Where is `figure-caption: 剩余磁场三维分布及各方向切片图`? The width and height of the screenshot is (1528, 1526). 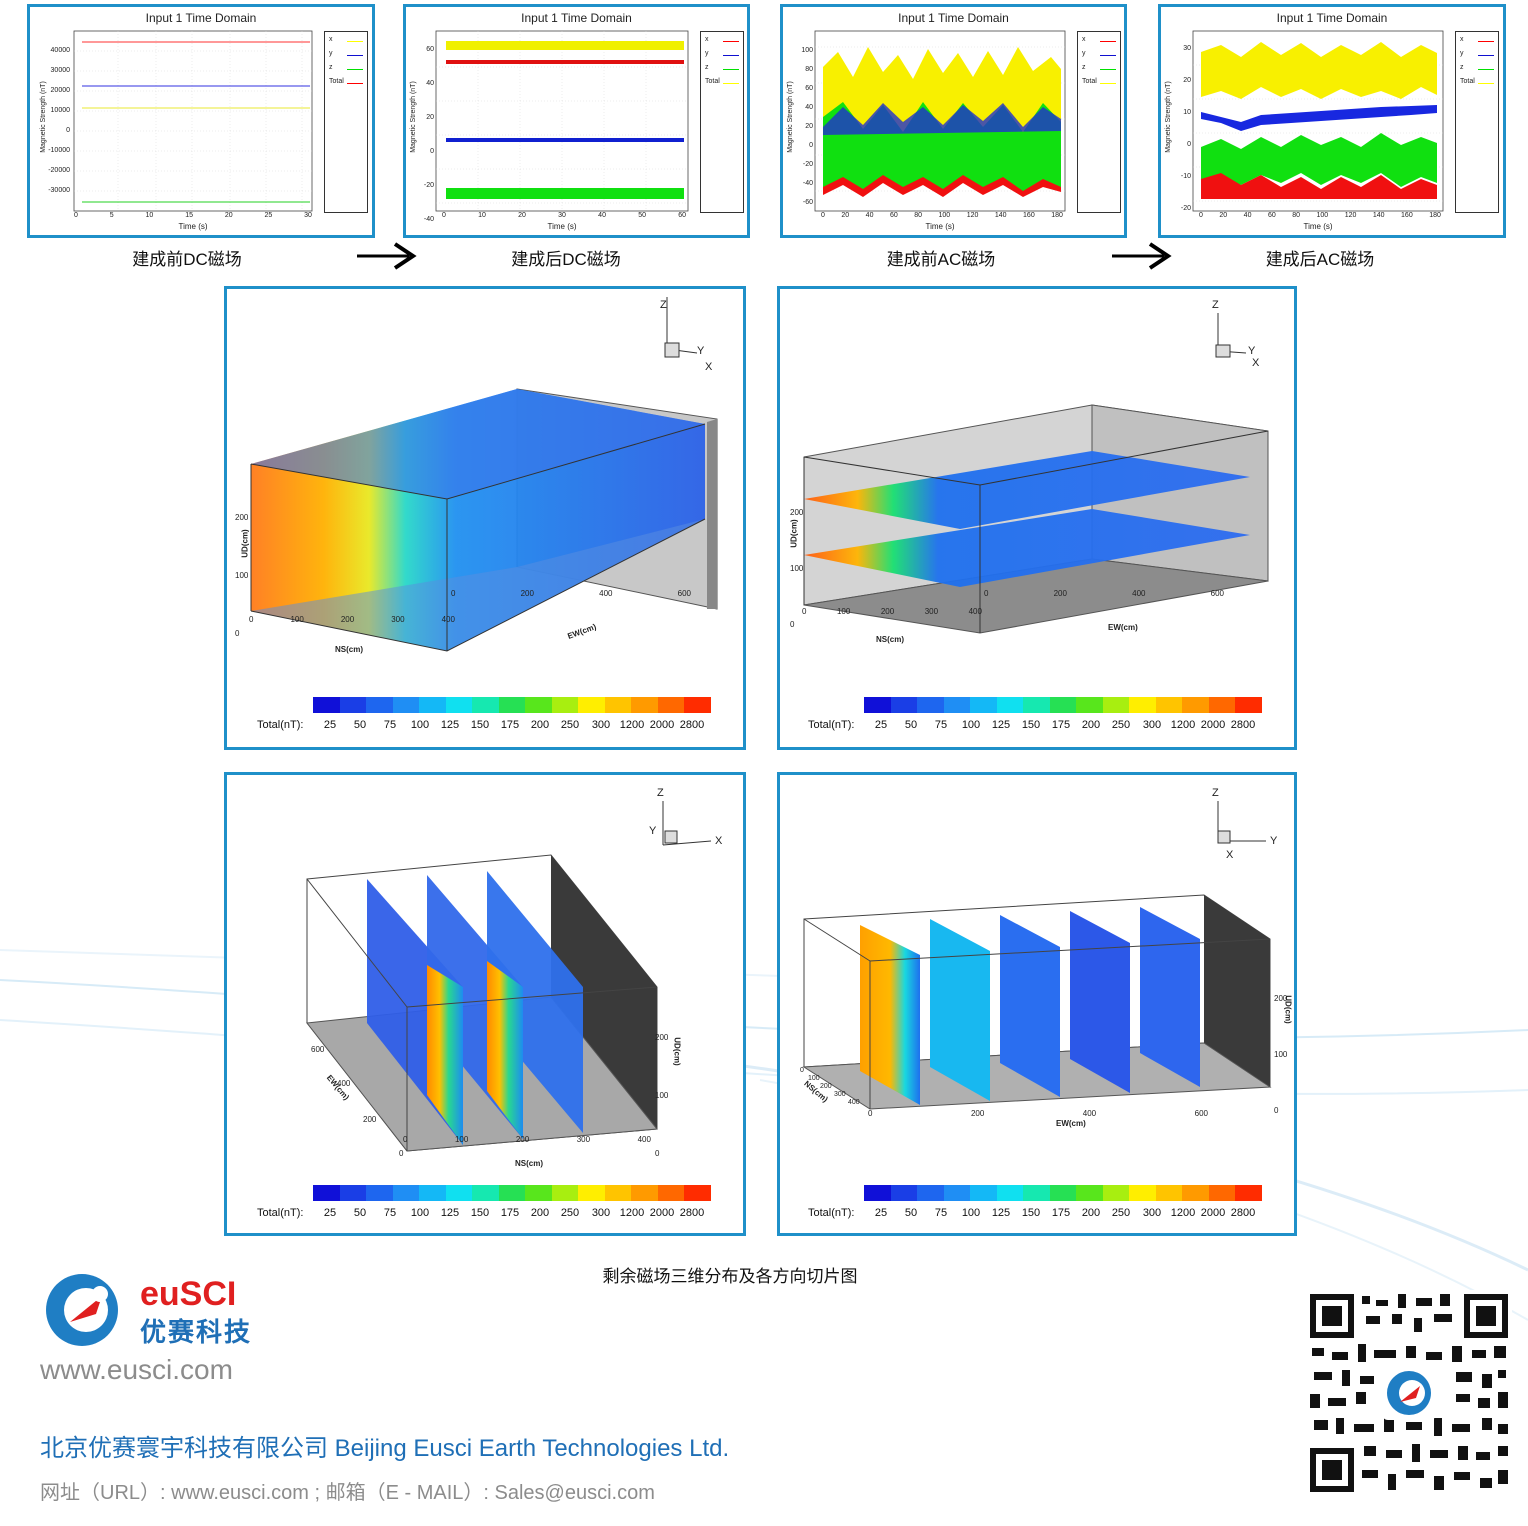
figure-caption: 剩余磁场三维分布及各方向切片图 is located at coordinates (730, 1276).